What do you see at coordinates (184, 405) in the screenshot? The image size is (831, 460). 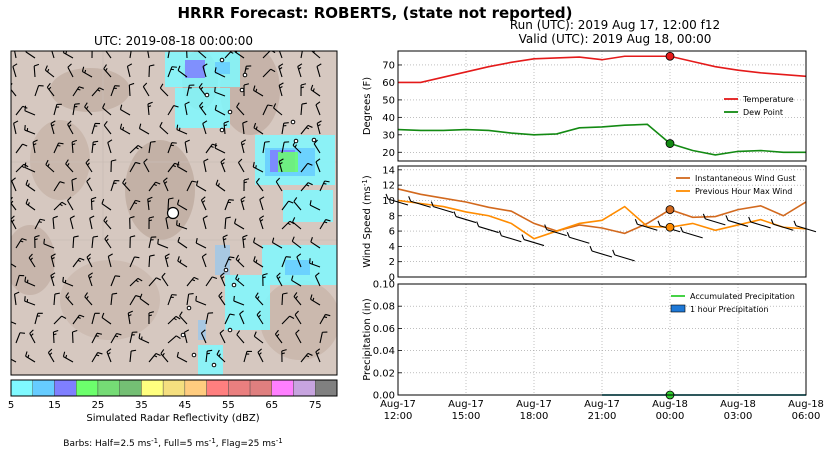 I see `colorbar-tick-label: 45` at bounding box center [184, 405].